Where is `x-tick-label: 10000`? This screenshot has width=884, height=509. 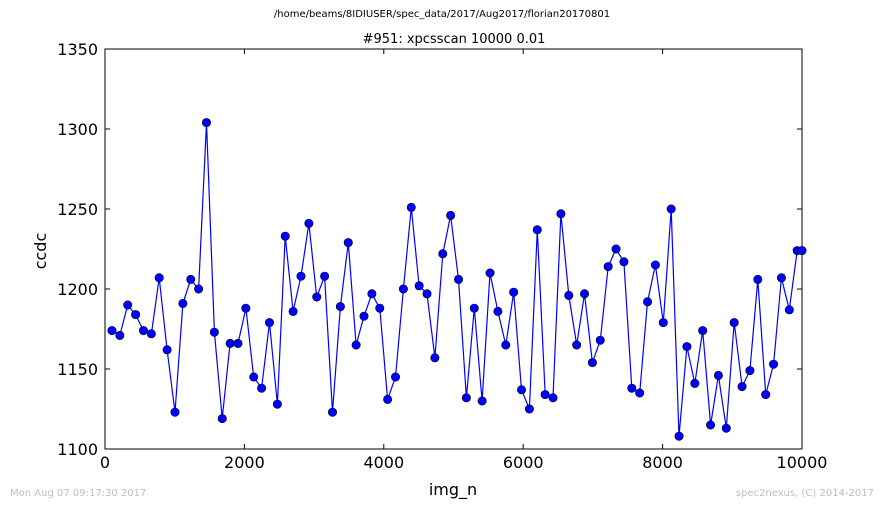 x-tick-label: 10000 is located at coordinates (802, 462).